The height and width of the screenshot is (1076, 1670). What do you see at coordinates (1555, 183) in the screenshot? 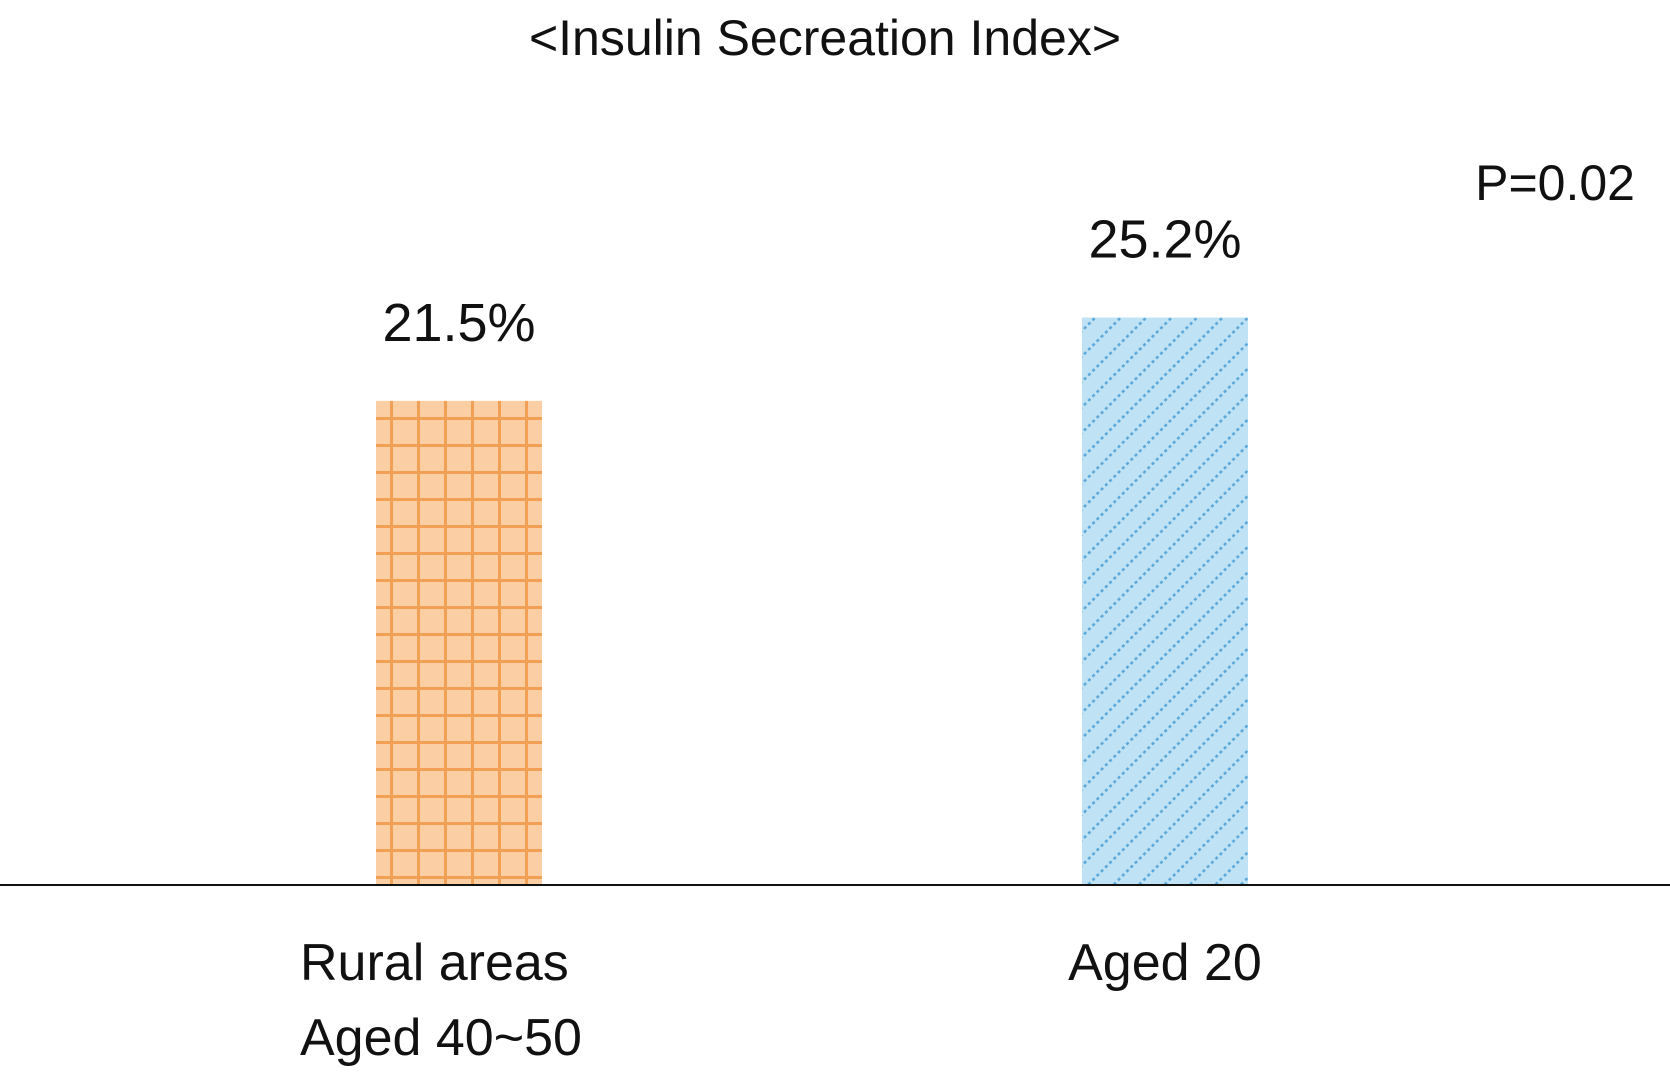
I see `p-value-annotation: P=0.02` at bounding box center [1555, 183].